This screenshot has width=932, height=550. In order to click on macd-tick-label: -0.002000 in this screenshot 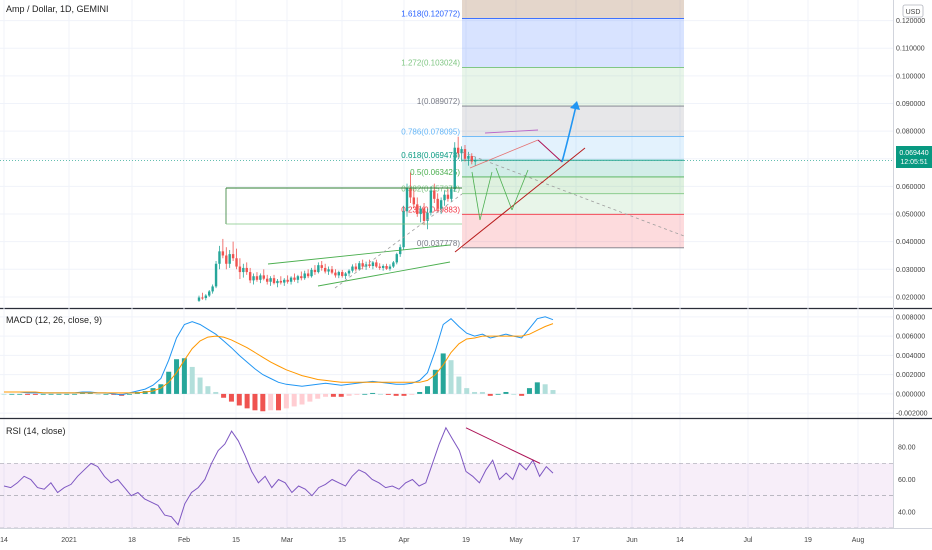, I will do `click(912, 414)`.